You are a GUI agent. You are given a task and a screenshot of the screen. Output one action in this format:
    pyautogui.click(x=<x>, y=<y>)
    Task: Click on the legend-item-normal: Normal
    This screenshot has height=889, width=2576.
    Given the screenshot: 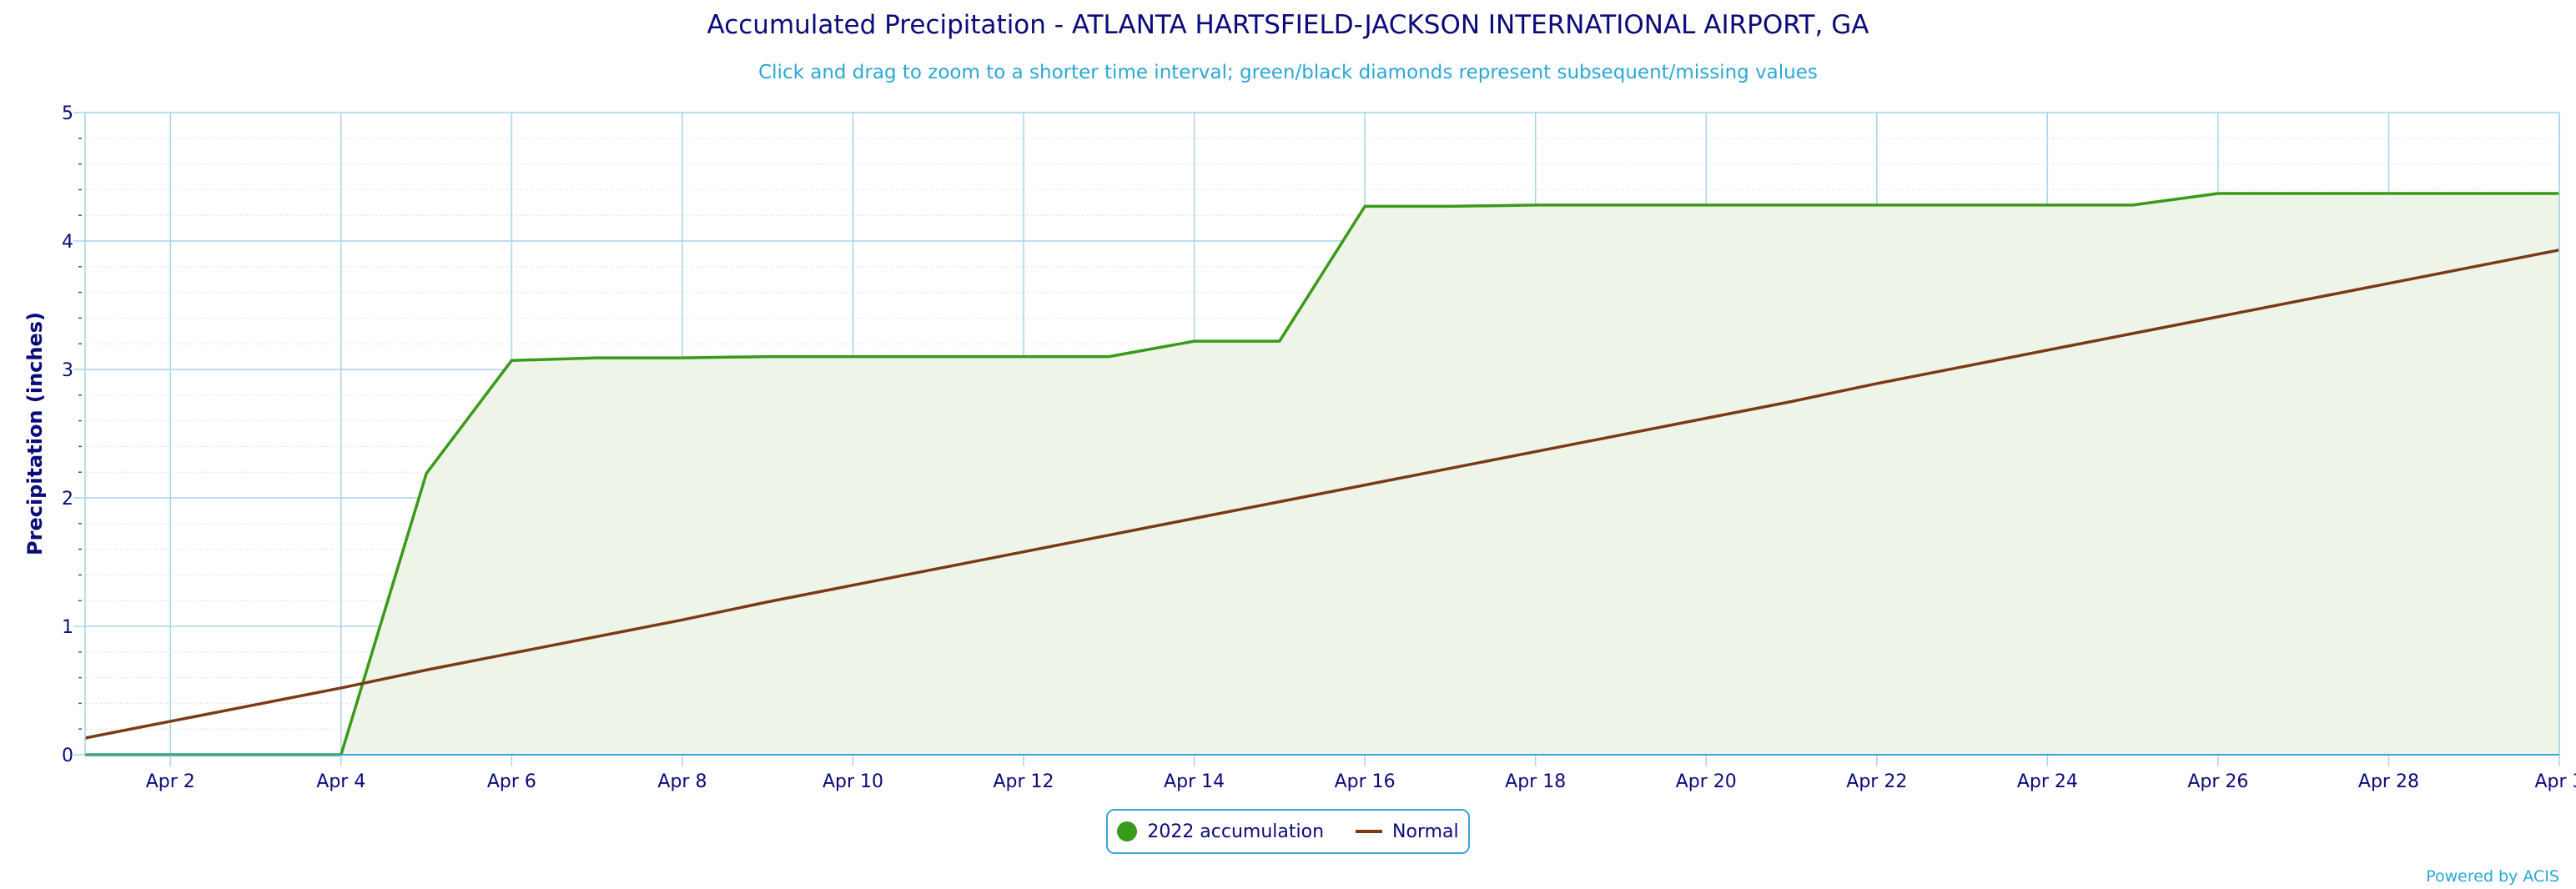 What is the action you would take?
    pyautogui.click(x=1407, y=831)
    